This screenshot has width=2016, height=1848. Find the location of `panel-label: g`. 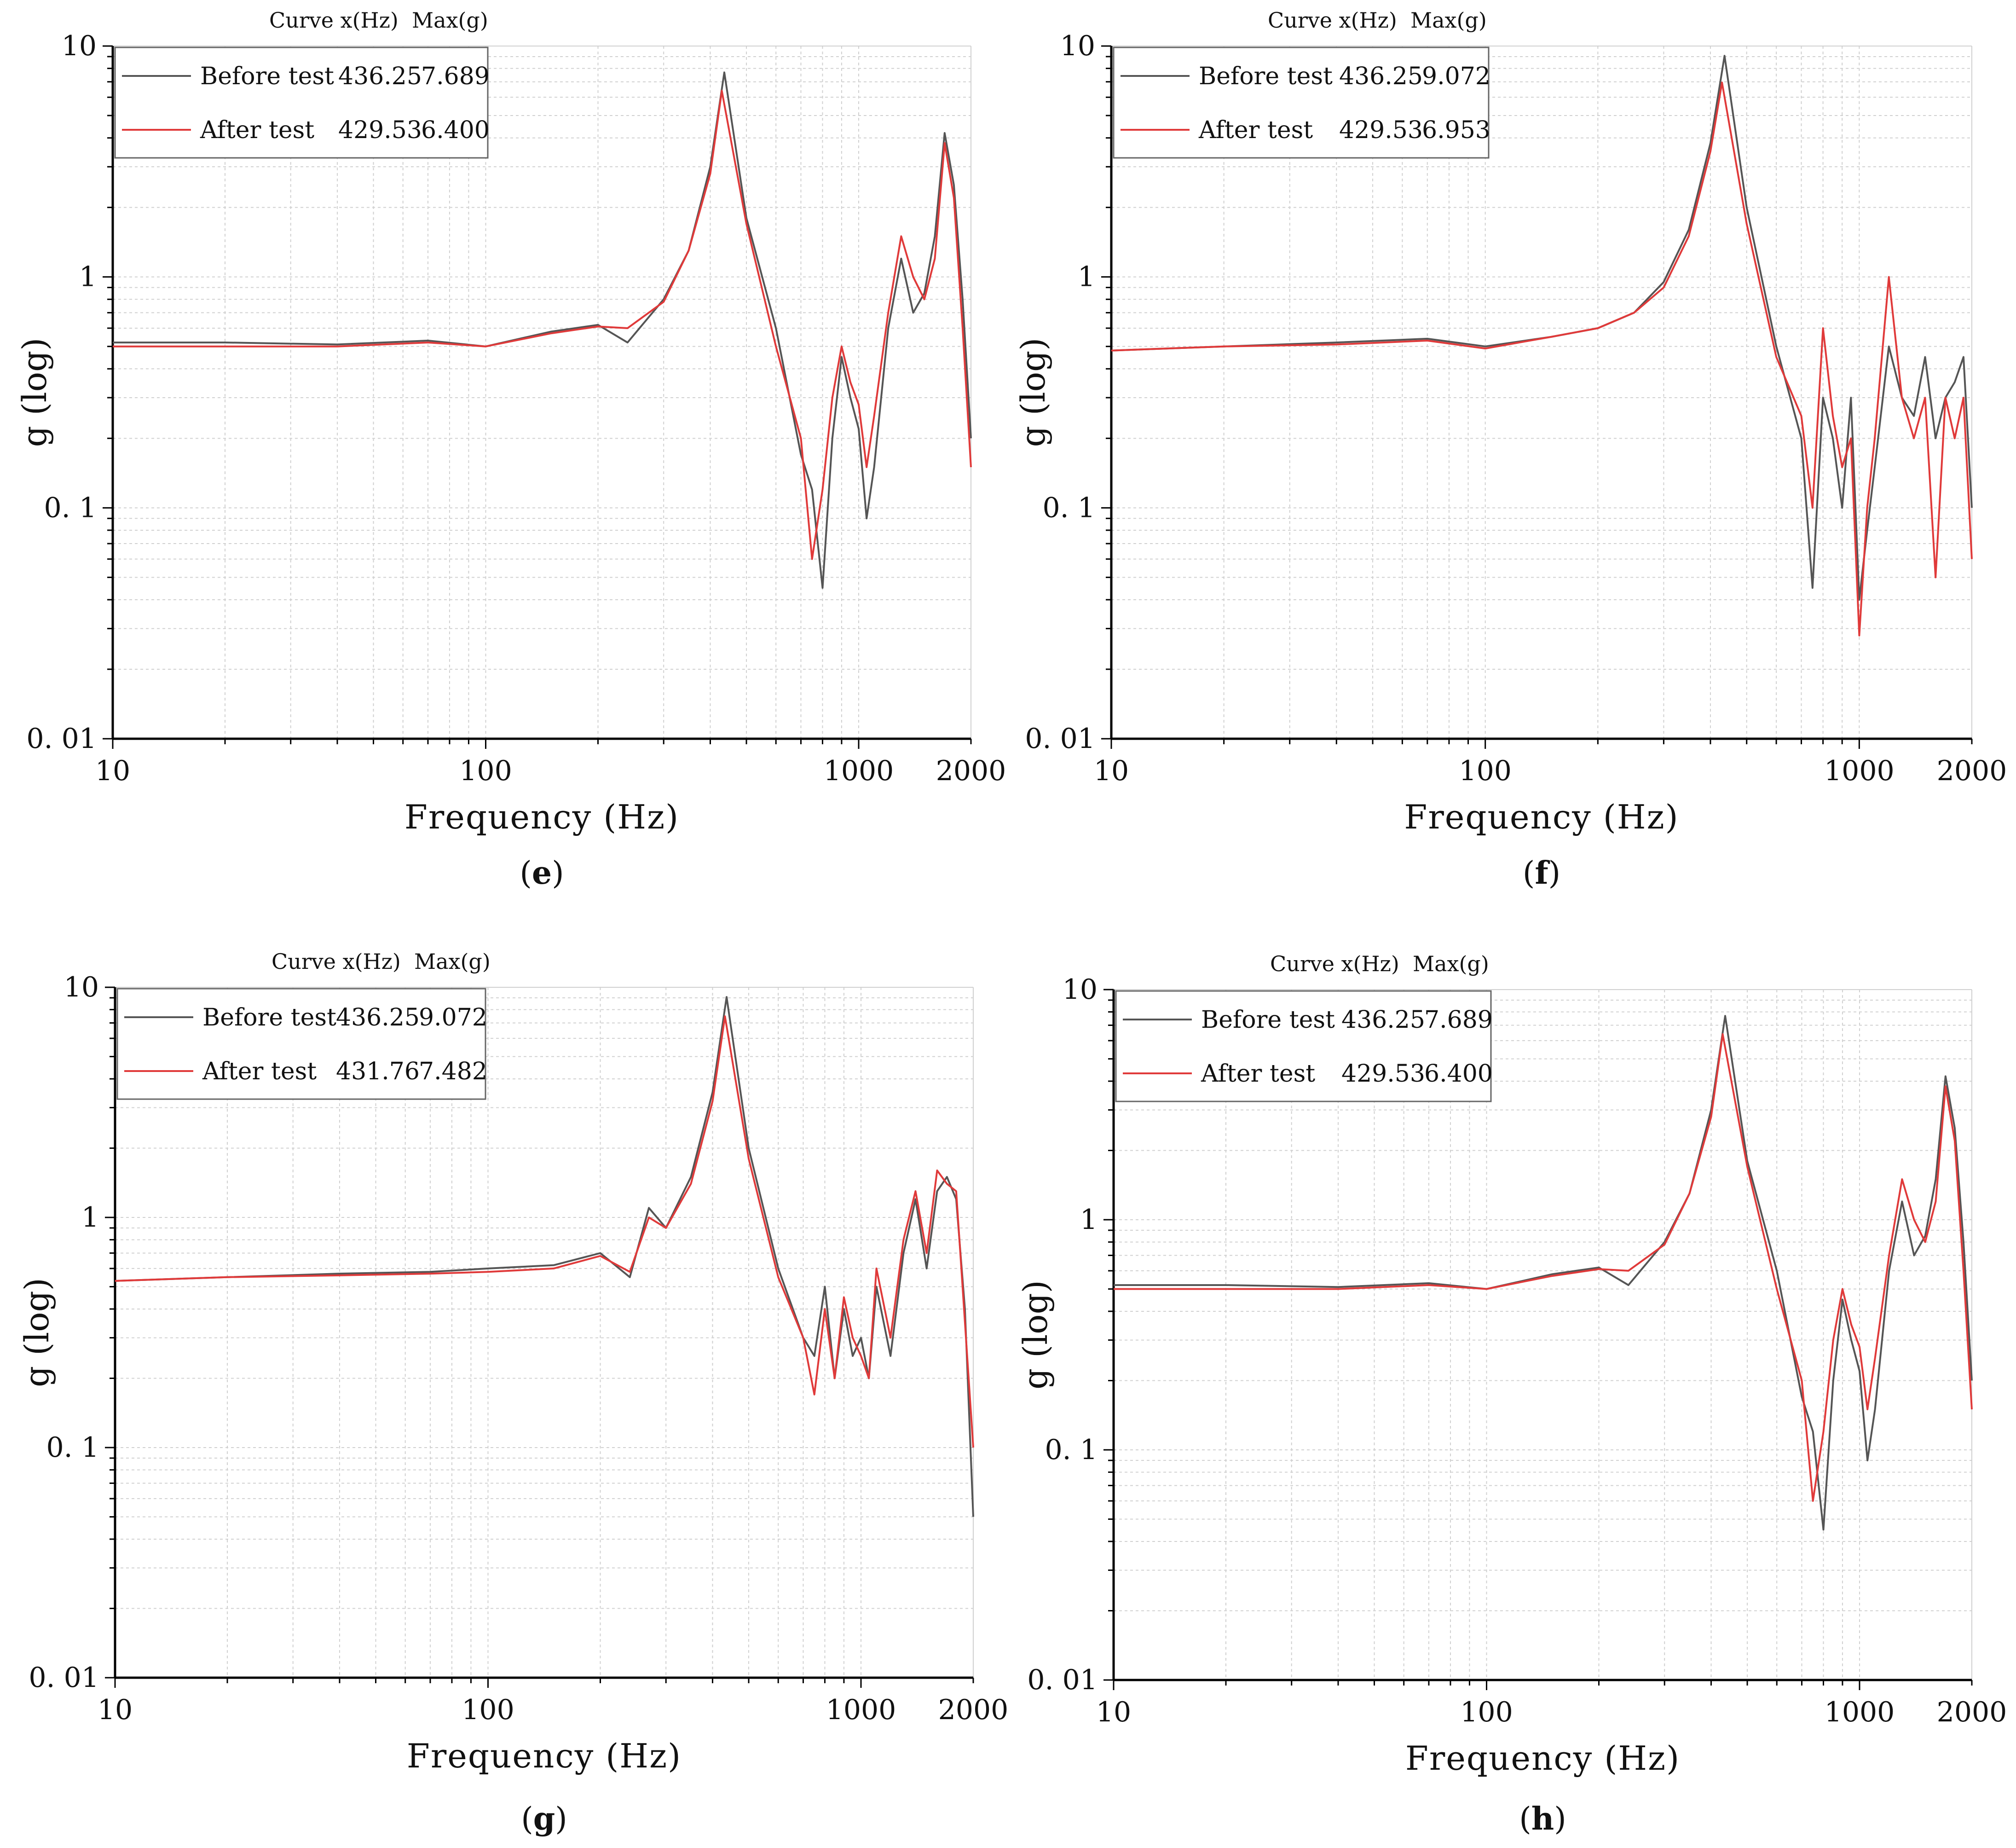

panel-label: g is located at coordinates (544, 1819).